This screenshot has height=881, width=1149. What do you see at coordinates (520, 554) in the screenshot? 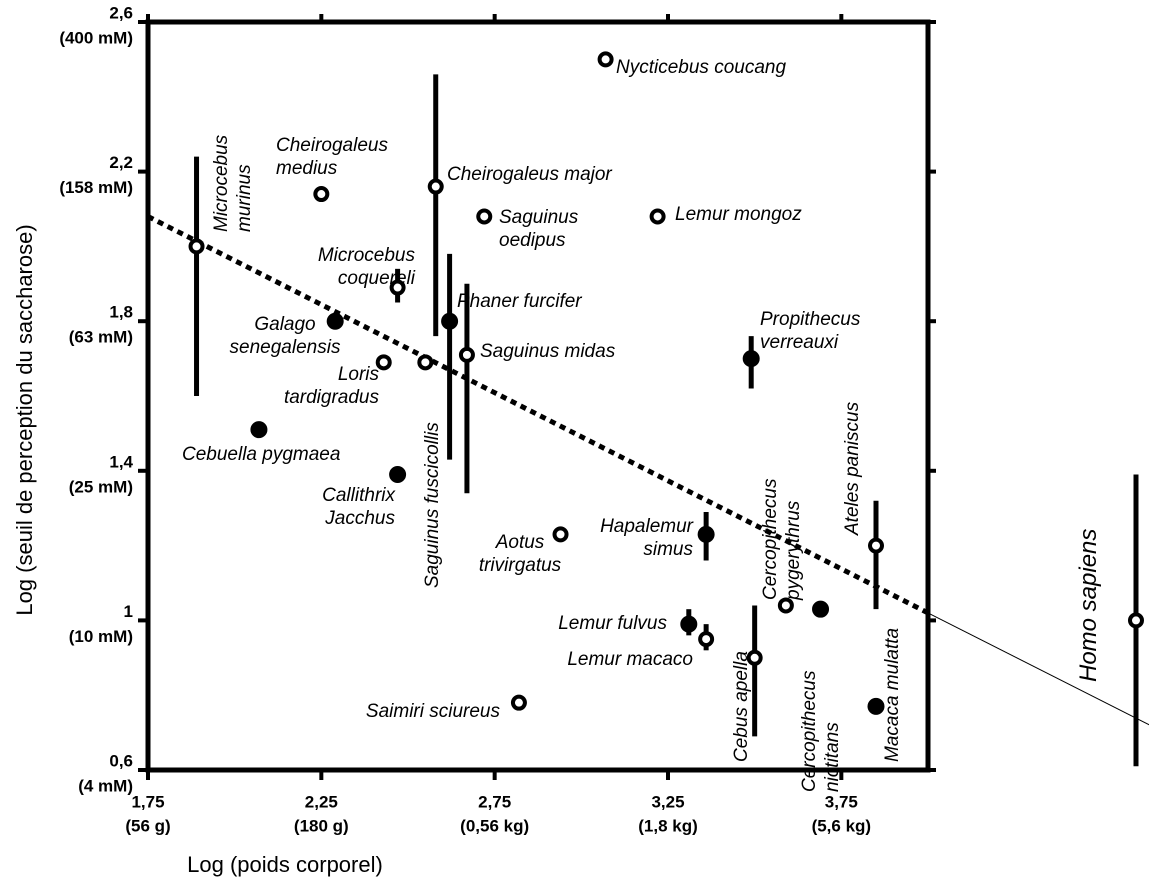
I see `species-label: Aotus trivirgatus` at bounding box center [520, 554].